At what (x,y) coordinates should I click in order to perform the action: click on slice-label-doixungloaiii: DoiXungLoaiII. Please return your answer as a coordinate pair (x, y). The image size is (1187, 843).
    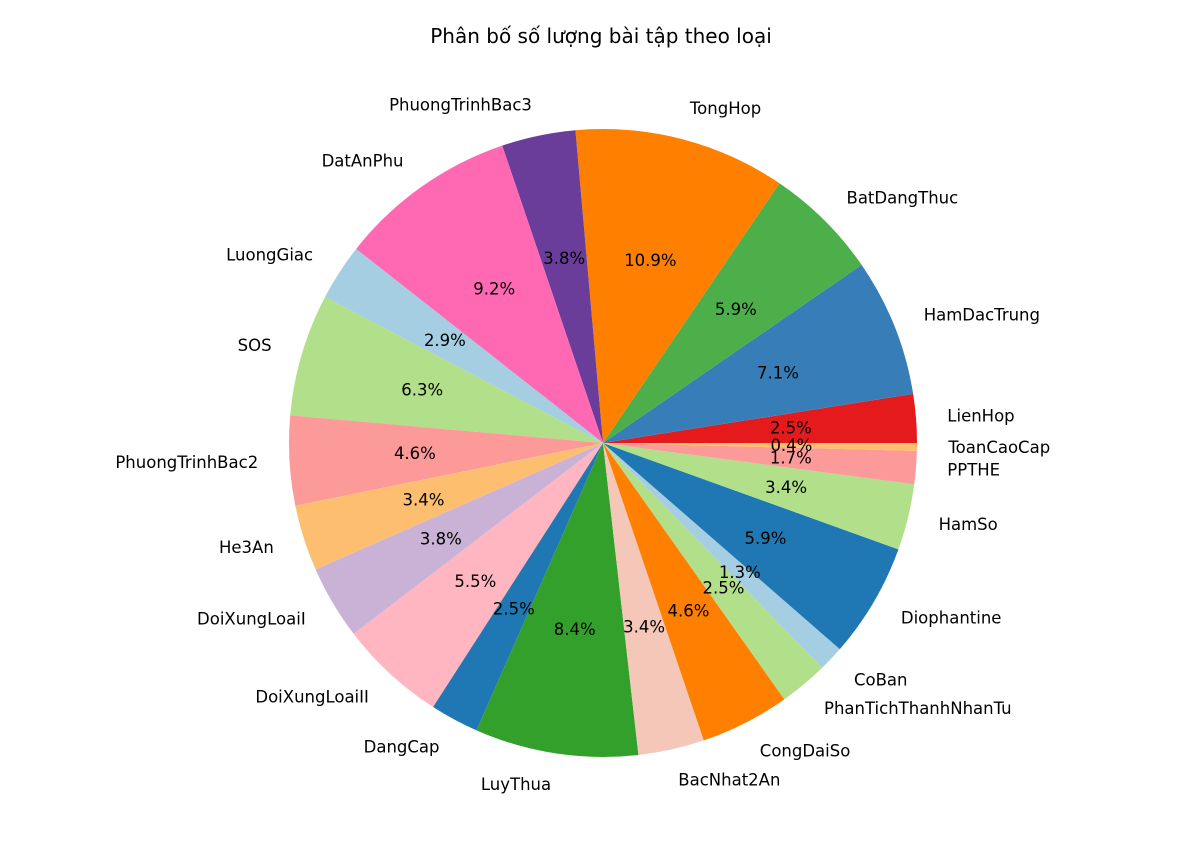
    Looking at the image, I should click on (312, 697).